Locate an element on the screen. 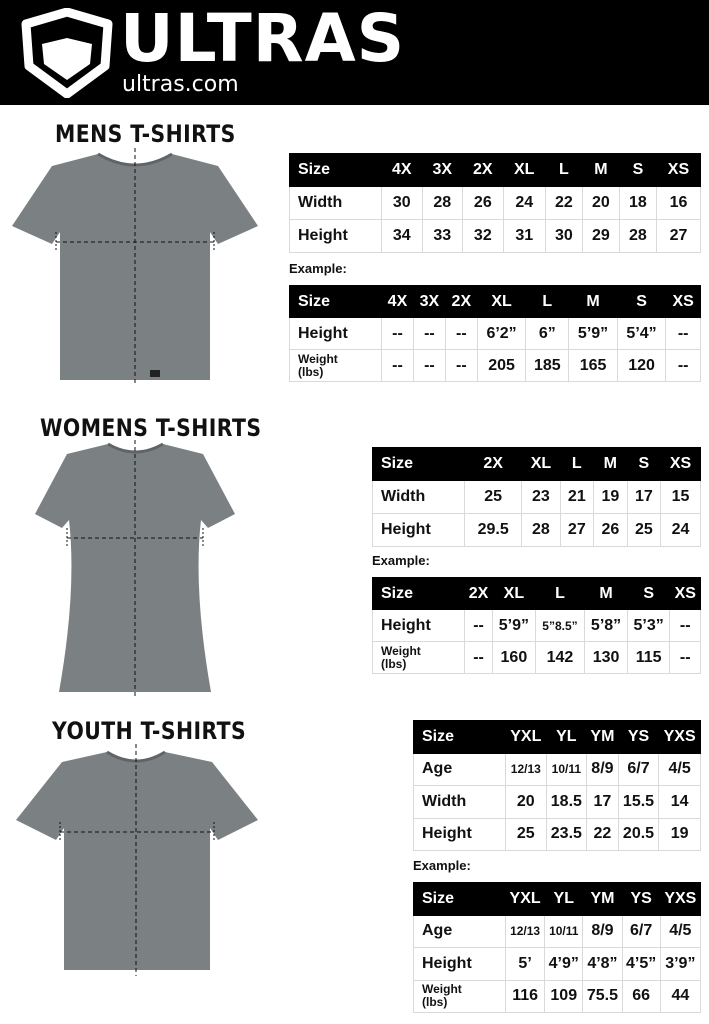 The height and width of the screenshot is (1024, 709). table-cell: 4/5 is located at coordinates (680, 931).